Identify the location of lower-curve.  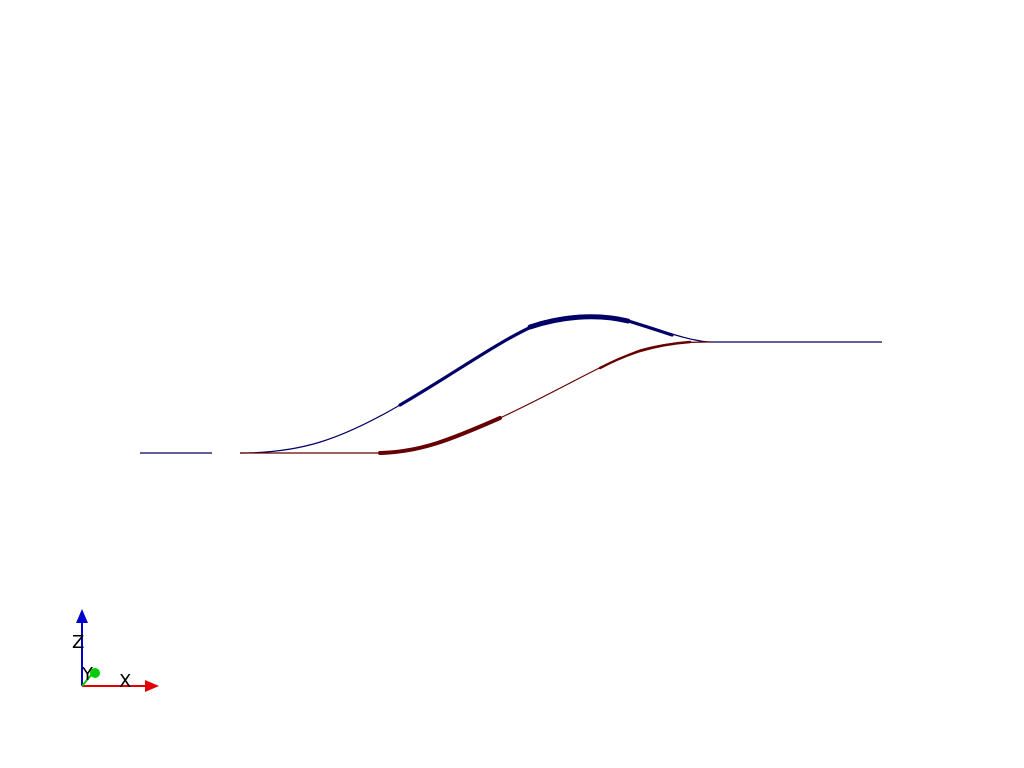
(475, 397).